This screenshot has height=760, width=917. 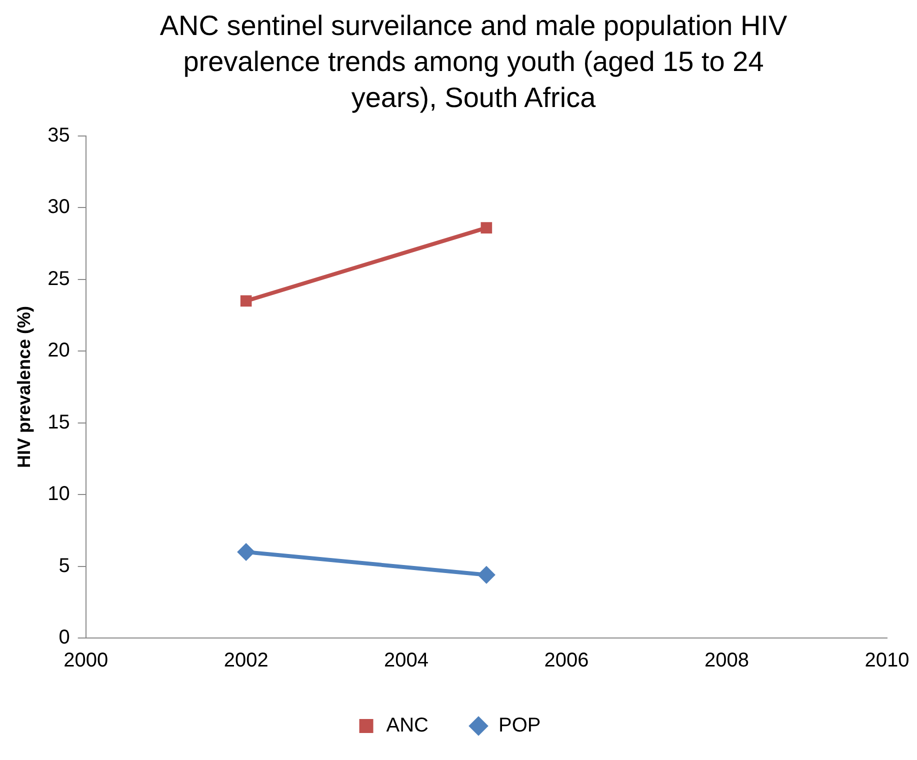 I want to click on x-tick-label: 2010, so click(x=887, y=661).